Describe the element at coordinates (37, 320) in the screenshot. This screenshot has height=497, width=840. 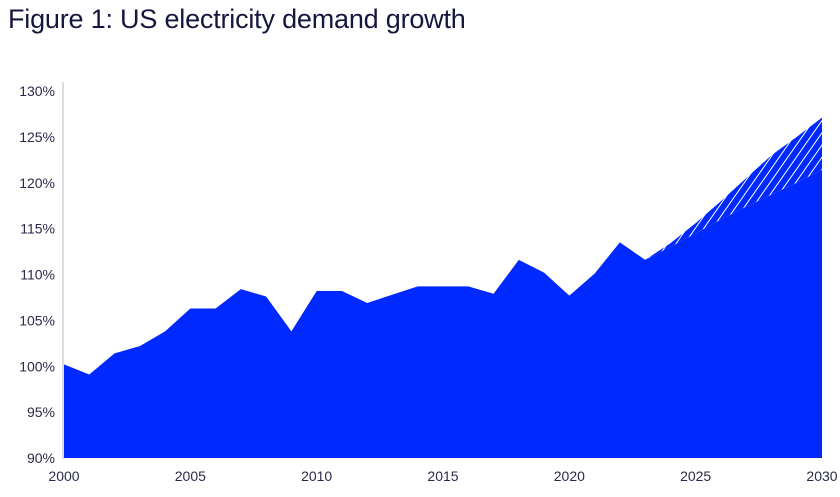
I see `y-tick-label: 105%` at that location.